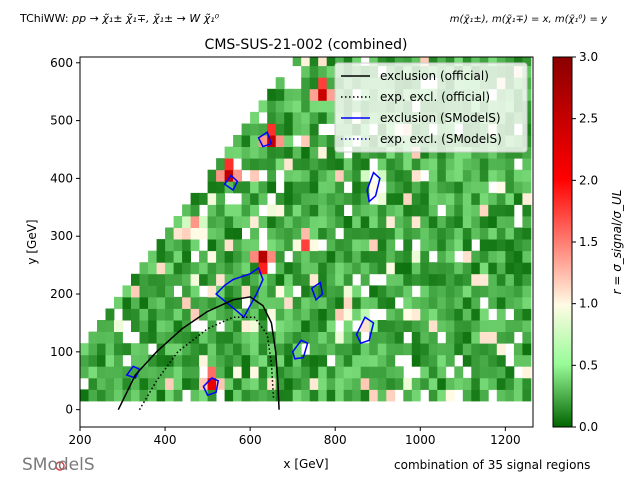  What do you see at coordinates (206, 363) in the screenshot?
I see `official-expected-exclusion-line` at bounding box center [206, 363].